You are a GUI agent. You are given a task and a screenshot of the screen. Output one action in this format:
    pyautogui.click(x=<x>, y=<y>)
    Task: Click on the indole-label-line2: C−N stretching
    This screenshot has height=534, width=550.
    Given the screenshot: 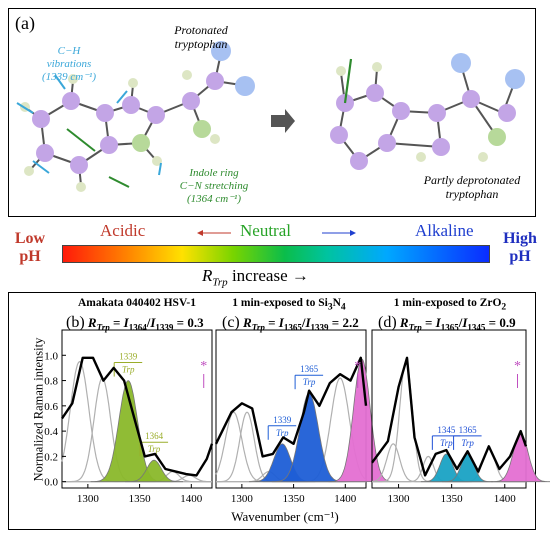 What is the action you would take?
    pyautogui.click(x=214, y=186)
    